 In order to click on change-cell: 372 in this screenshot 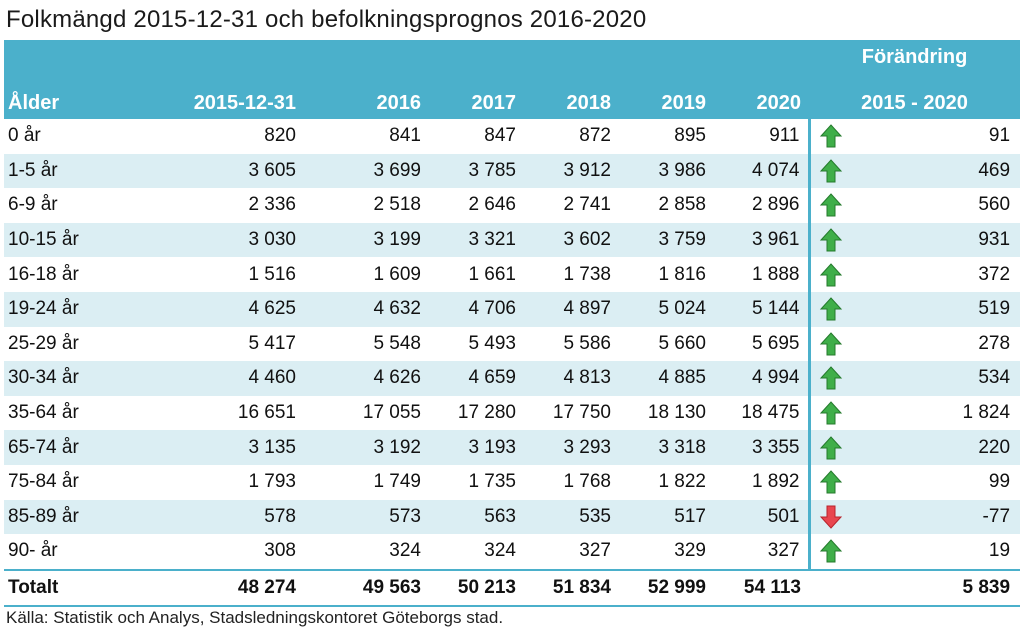, I will do `click(994, 274)`.